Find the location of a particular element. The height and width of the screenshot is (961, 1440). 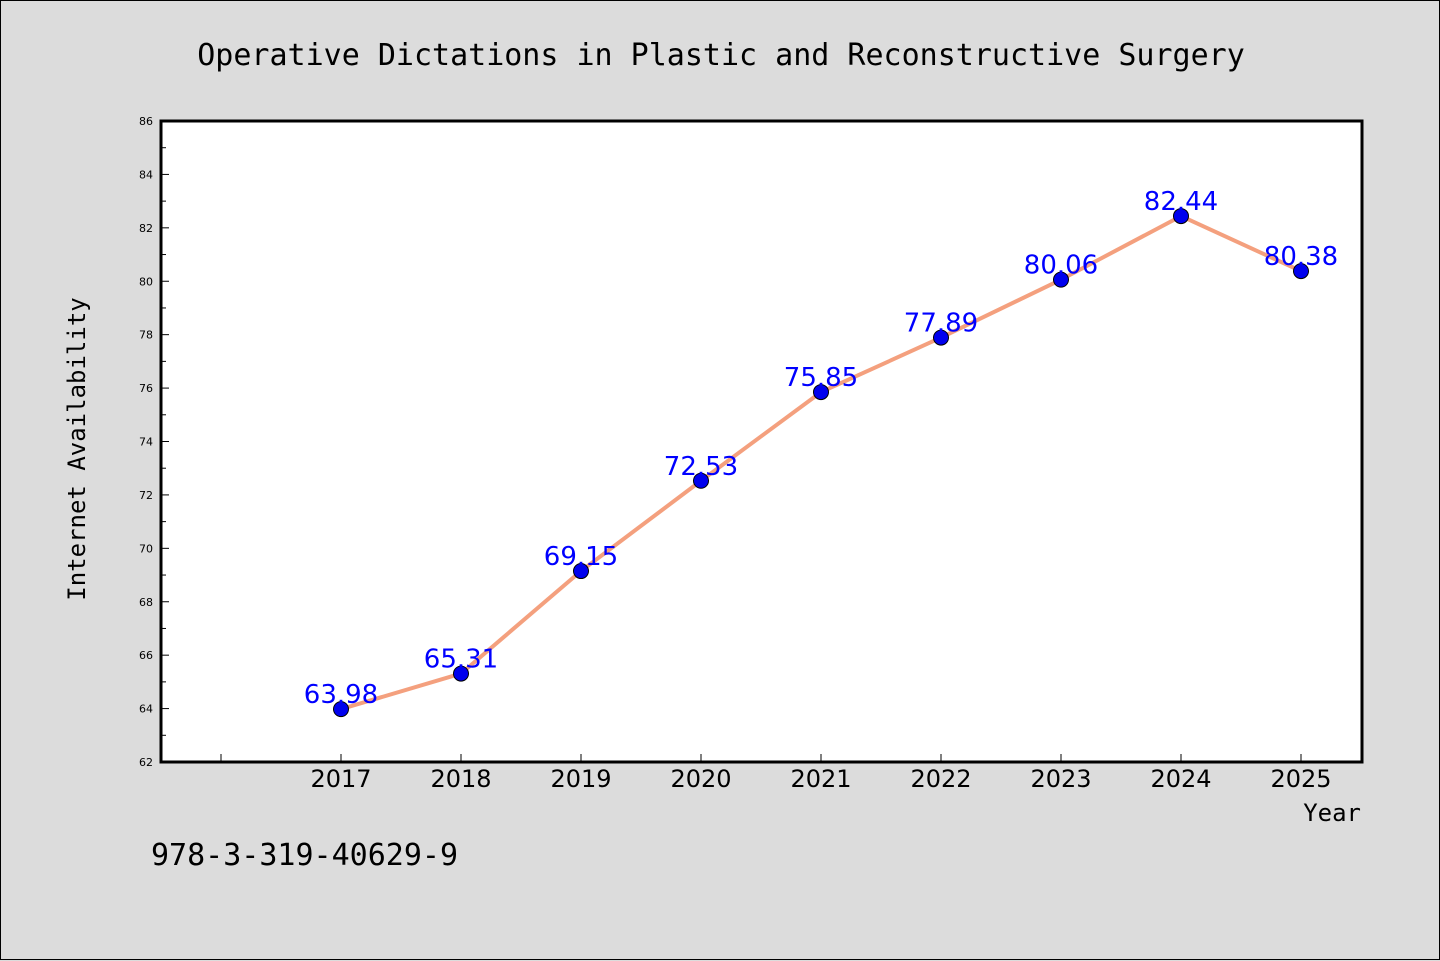

y-tick-label: 66 is located at coordinates (146, 655).